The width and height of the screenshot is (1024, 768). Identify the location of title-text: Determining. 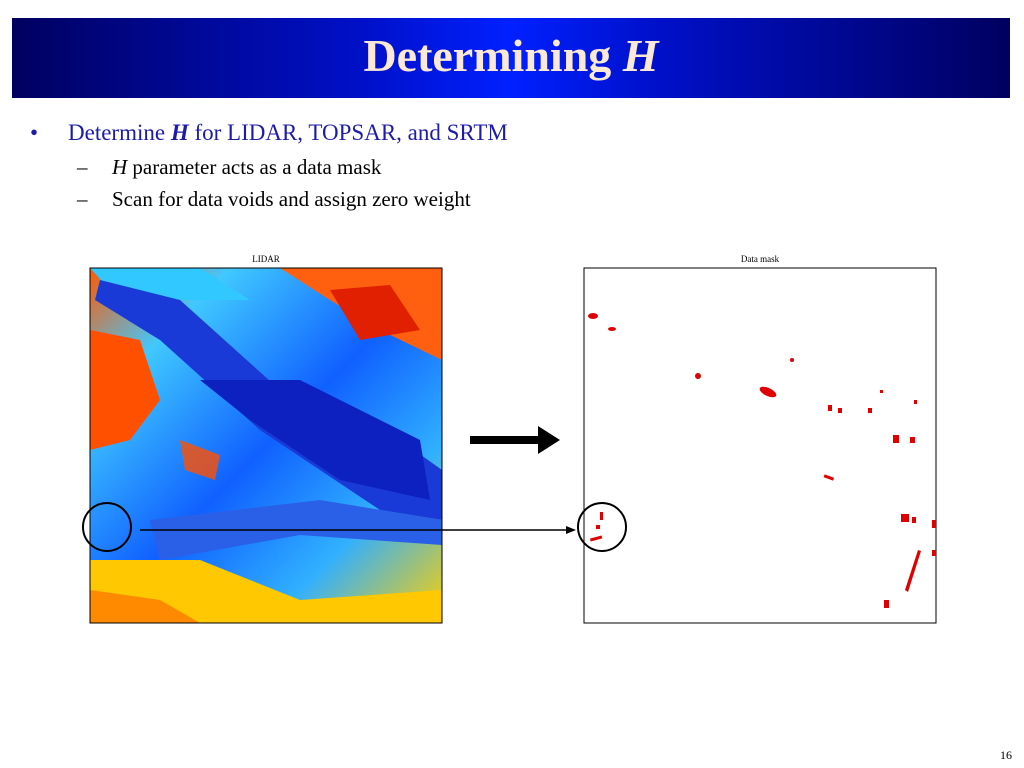
(487, 55).